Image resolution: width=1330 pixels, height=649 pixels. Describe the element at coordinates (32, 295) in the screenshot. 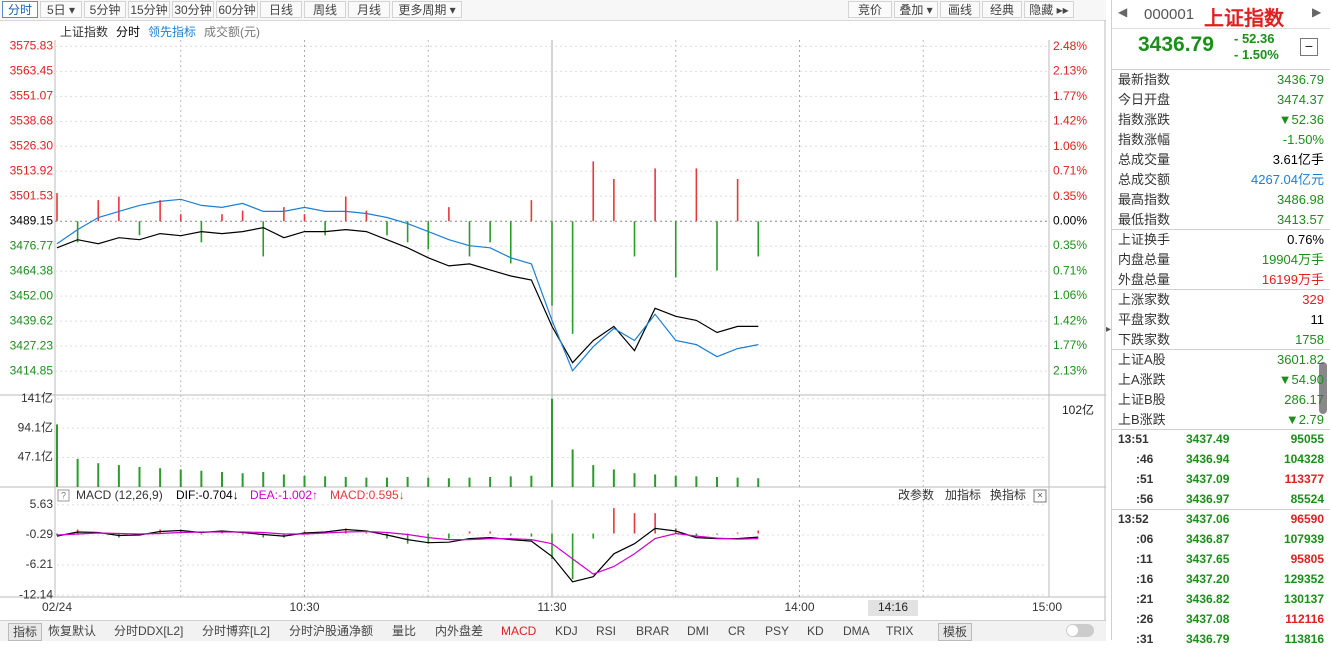

I see `y-tick-label: 3452.00` at that location.